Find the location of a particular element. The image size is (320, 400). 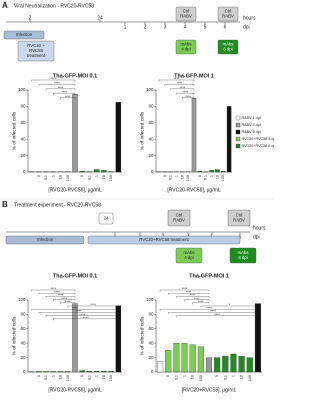

box-text: RVC20+RVC58 treatment is located at coordinates (164, 239).